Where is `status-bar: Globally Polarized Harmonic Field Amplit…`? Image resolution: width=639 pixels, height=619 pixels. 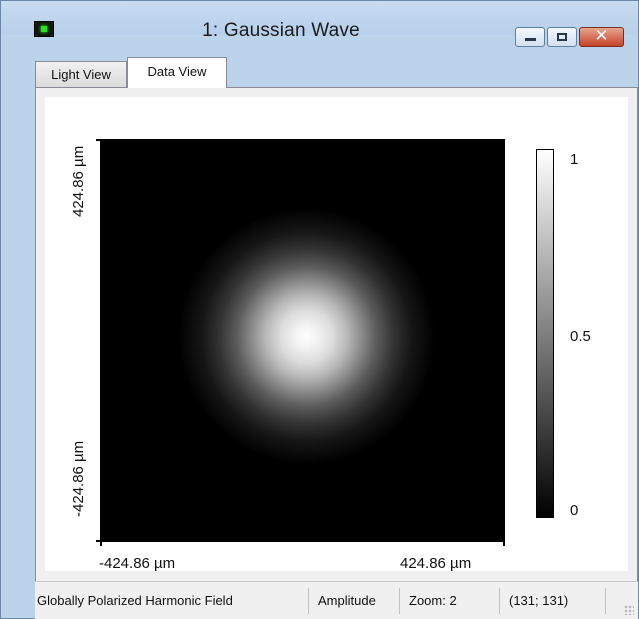 status-bar: Globally Polarized Harmonic Field Amplit… is located at coordinates (336, 600).